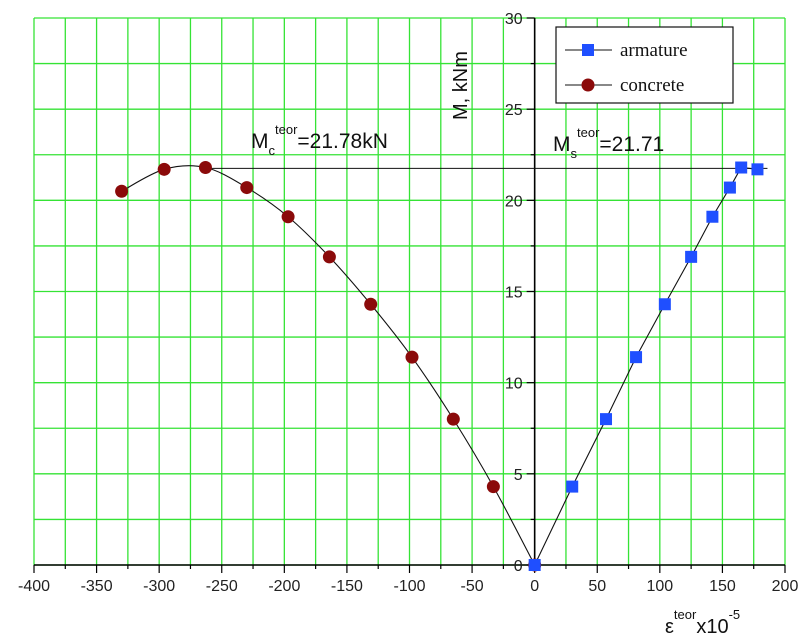 This screenshot has width=800, height=641. Describe the element at coordinates (654, 50) in the screenshot. I see `legend-label-armature: armature` at that location.